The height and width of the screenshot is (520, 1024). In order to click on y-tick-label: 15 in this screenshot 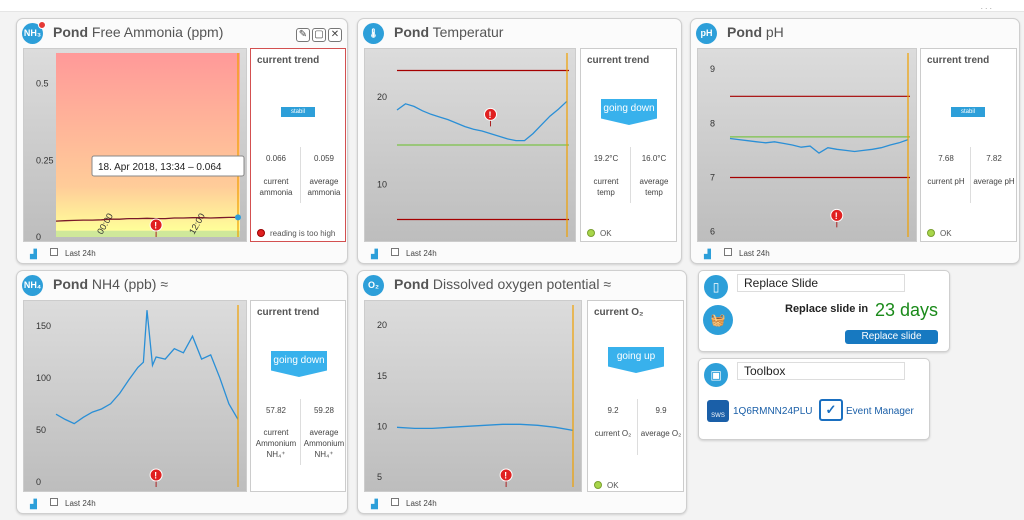, I will do `click(382, 376)`.